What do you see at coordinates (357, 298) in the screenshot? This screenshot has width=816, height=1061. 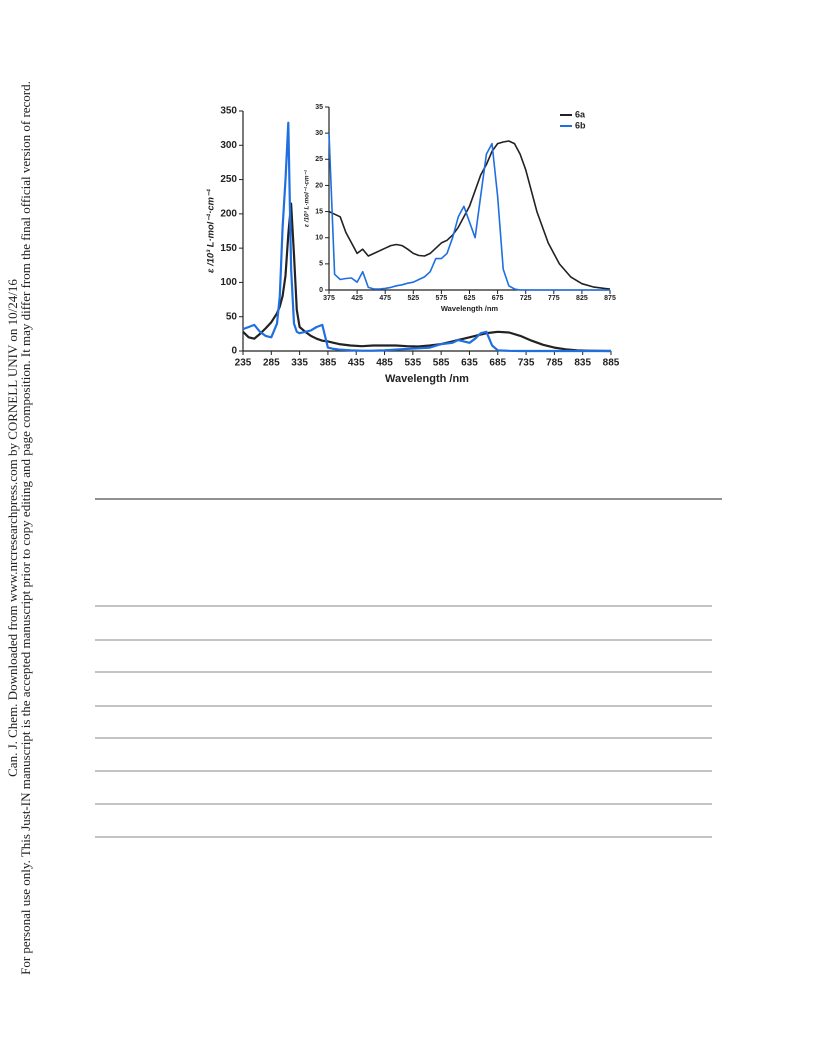 I see `x-tick-label: 425` at bounding box center [357, 298].